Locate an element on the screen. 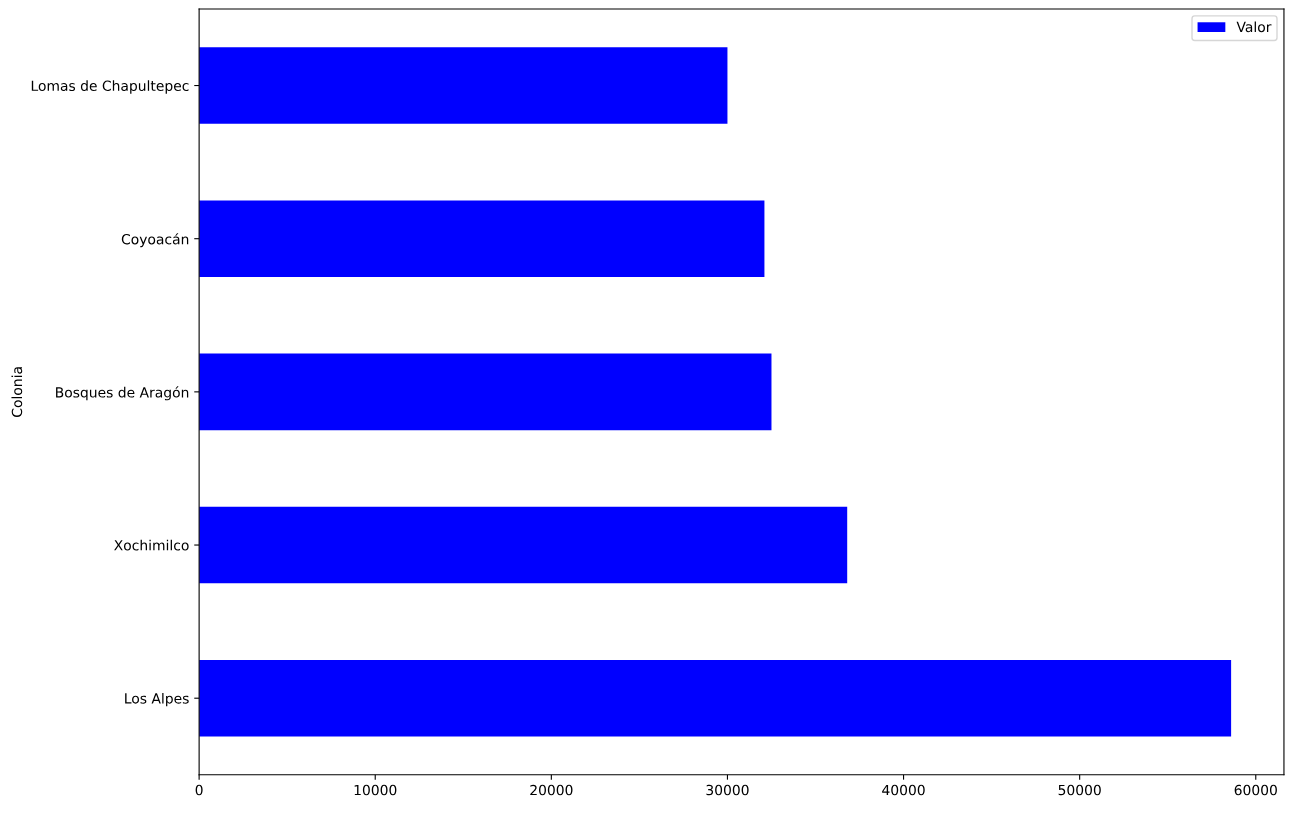  x-tick-label: 20000 is located at coordinates (551, 790).